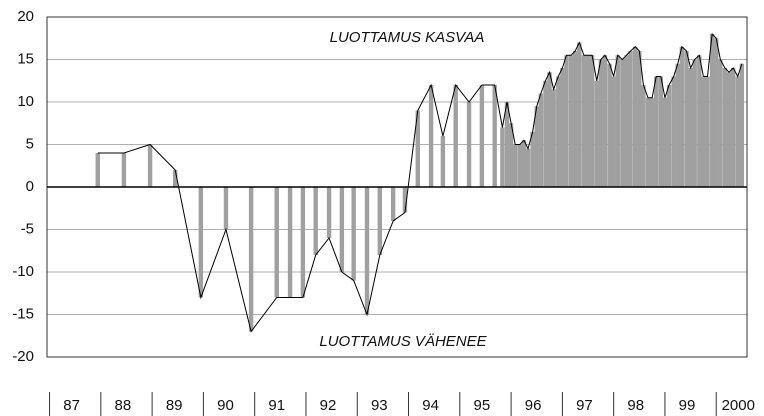 Image resolution: width=764 pixels, height=416 pixels. I want to click on x-tick-label: 2000, so click(738, 405).